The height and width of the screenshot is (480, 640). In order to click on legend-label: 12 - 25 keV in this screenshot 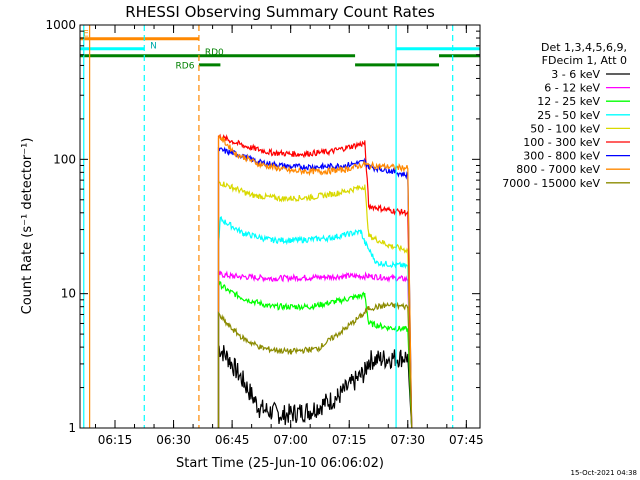, I will do `click(568, 101)`.